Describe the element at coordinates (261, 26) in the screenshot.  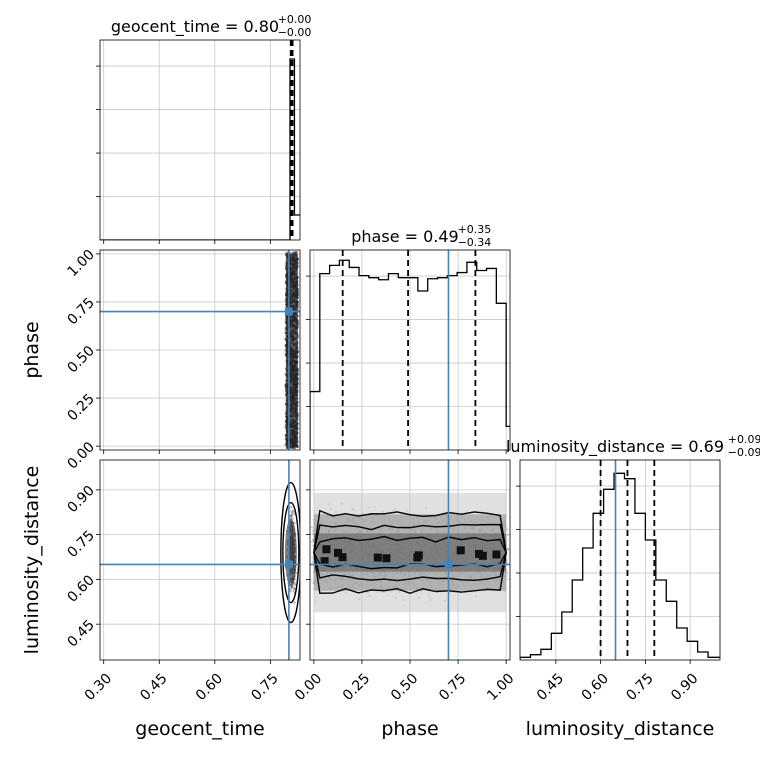
I see `title-median: 0.80` at that location.